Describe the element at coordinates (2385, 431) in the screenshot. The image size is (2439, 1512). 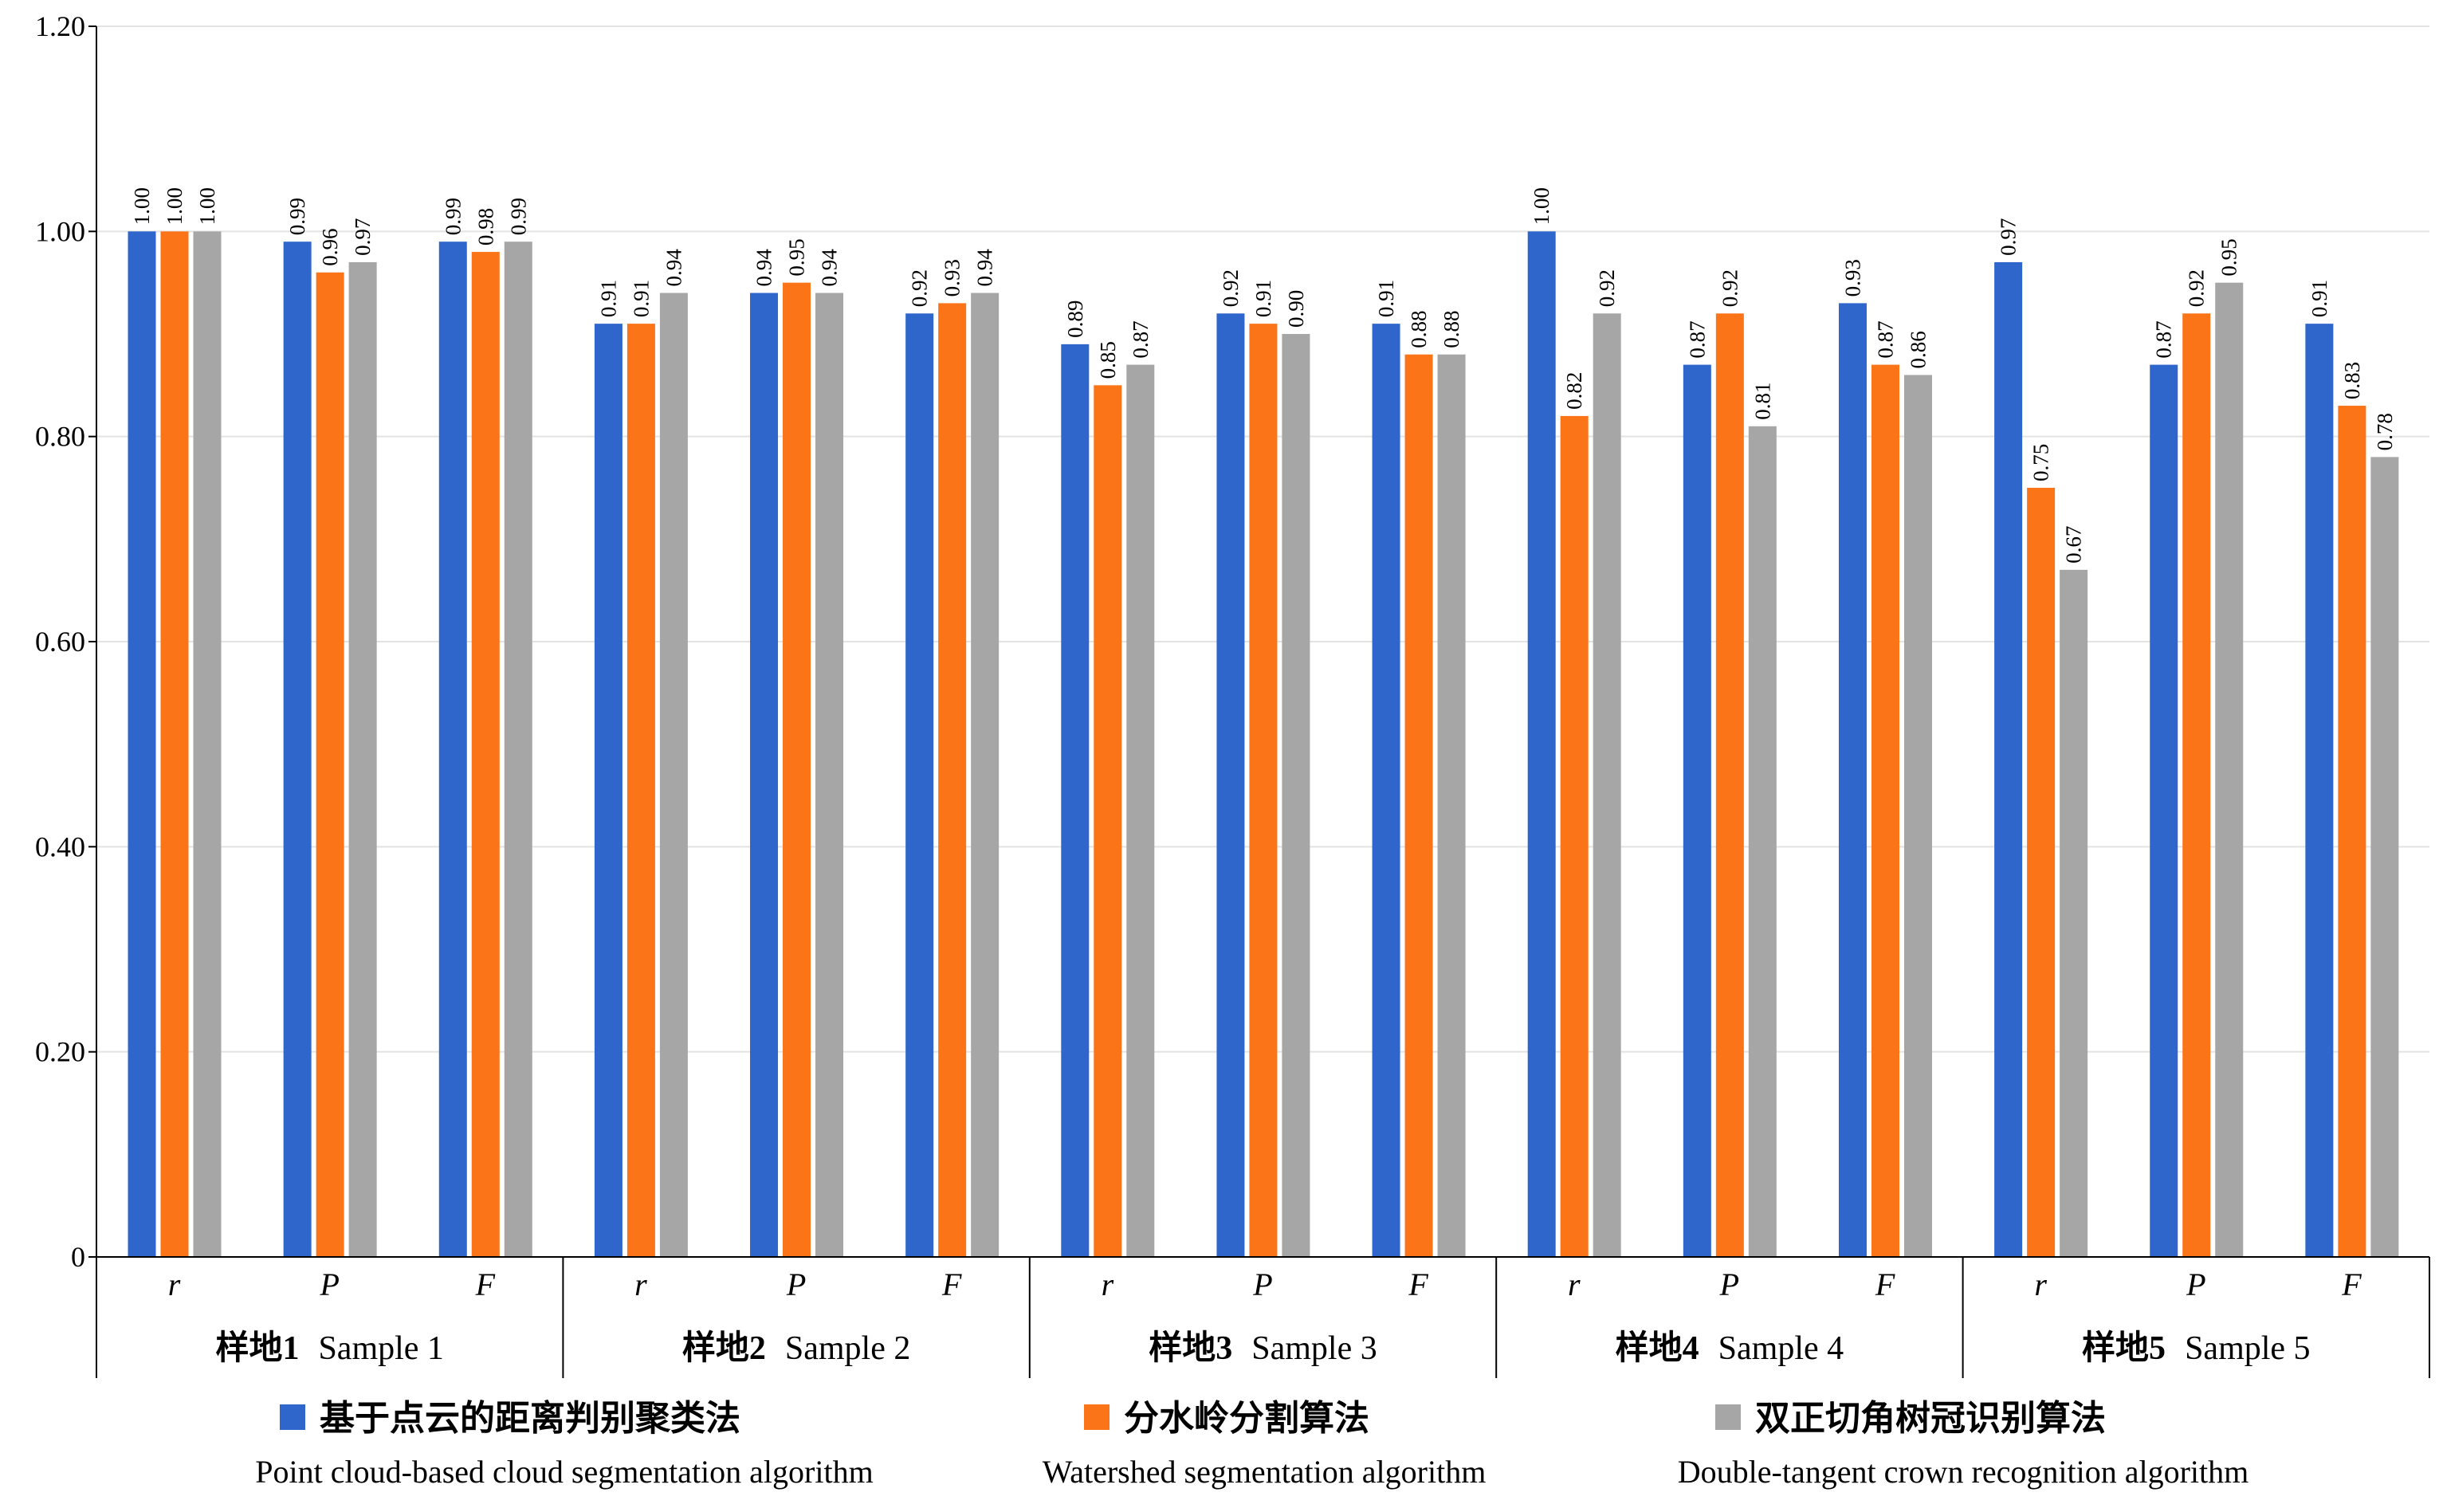
I see `bar-value-label: 0.78` at that location.